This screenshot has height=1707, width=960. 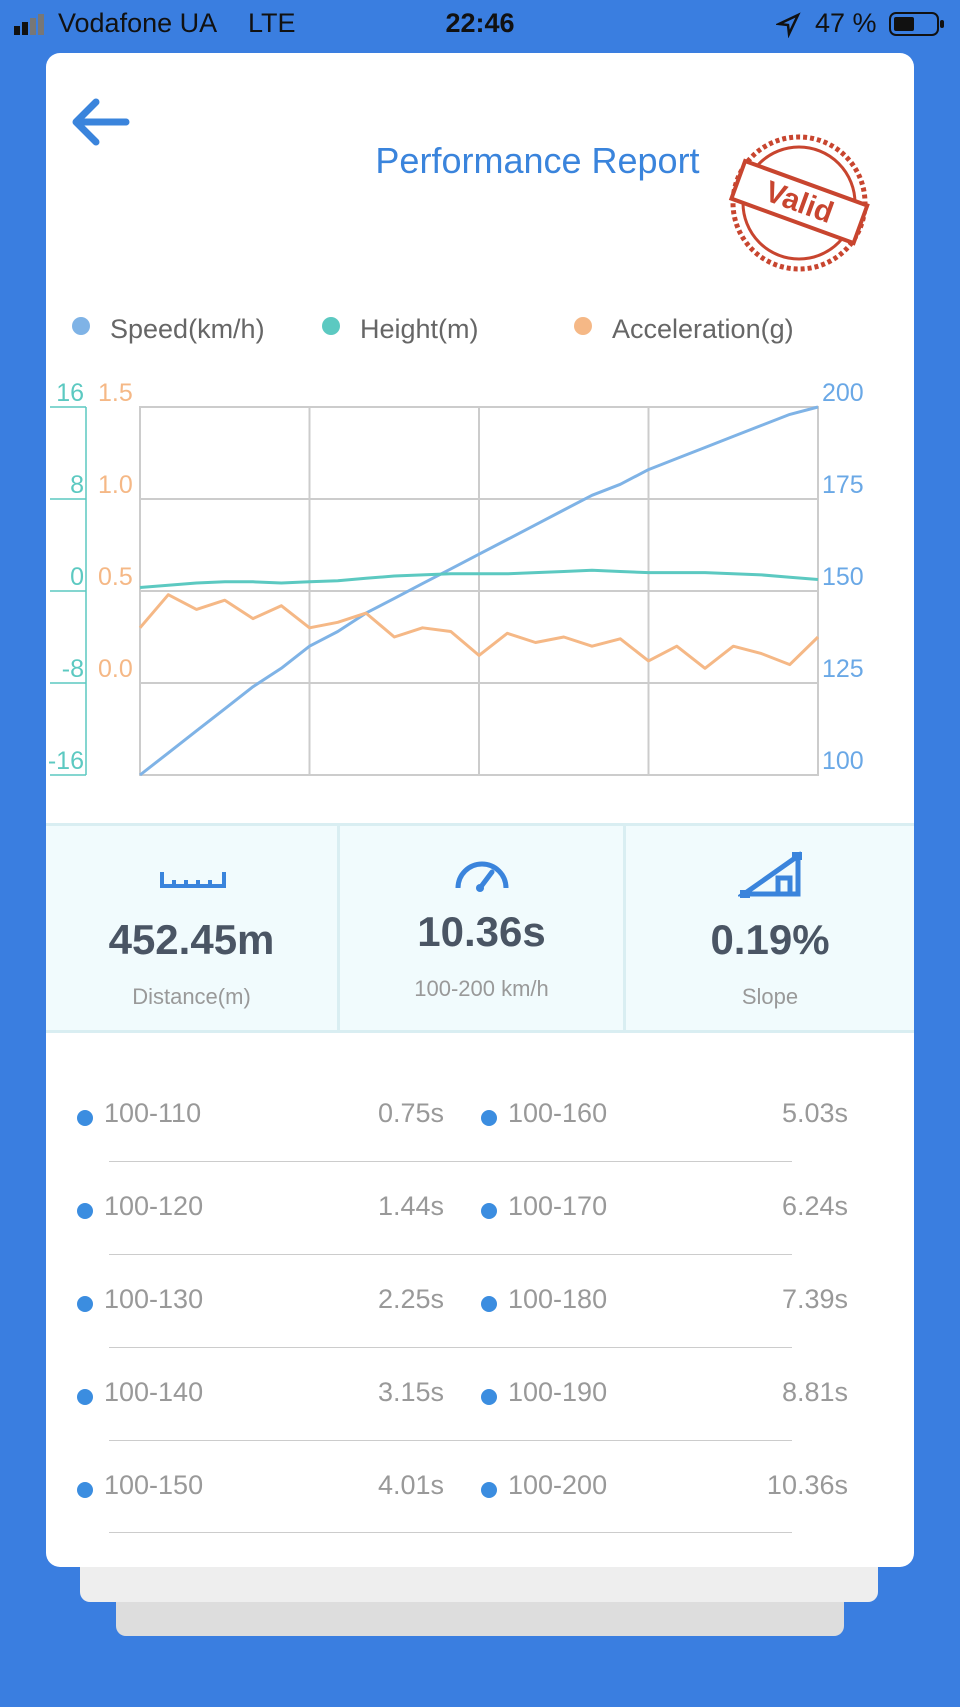 I want to click on stat-cell: 0.19% Slope, so click(x=770, y=928).